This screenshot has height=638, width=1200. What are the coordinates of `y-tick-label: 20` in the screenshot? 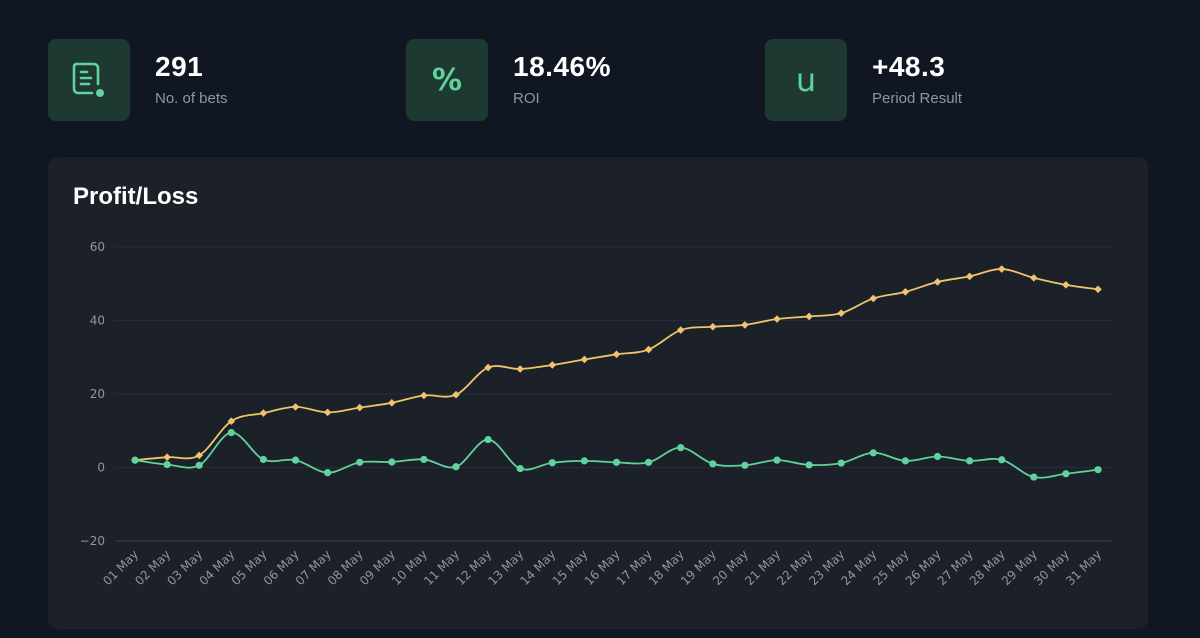 It's located at (97, 394).